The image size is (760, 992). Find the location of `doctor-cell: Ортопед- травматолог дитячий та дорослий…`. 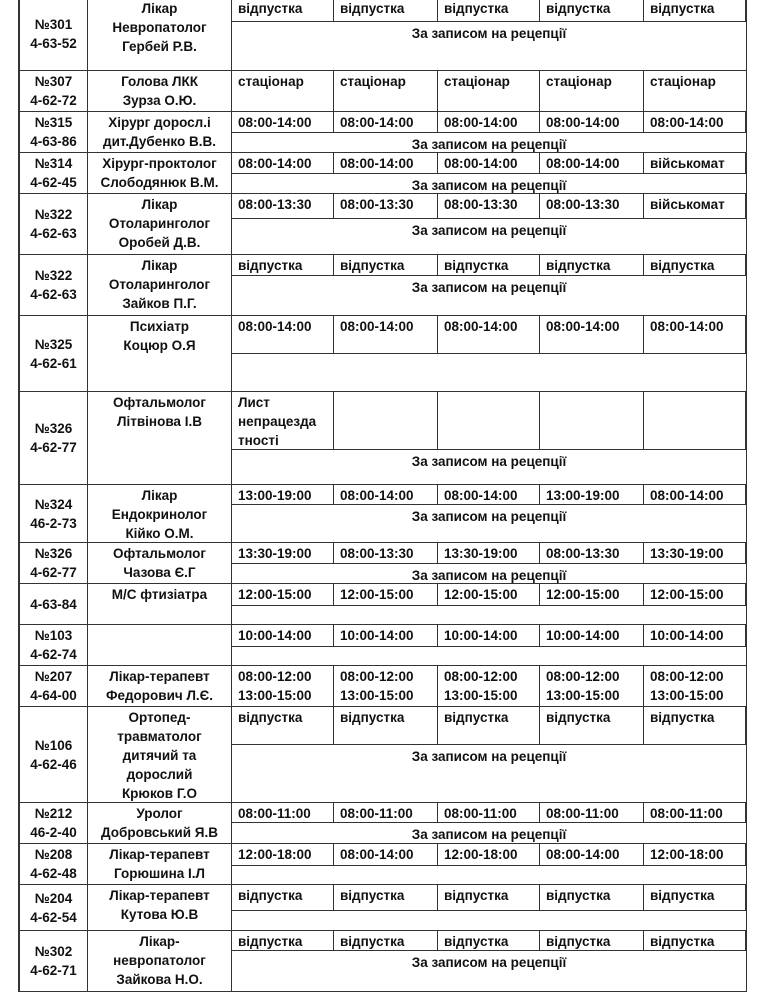

doctor-cell: Ортопед- травматолог дитячий та дорослий… is located at coordinates (160, 754).